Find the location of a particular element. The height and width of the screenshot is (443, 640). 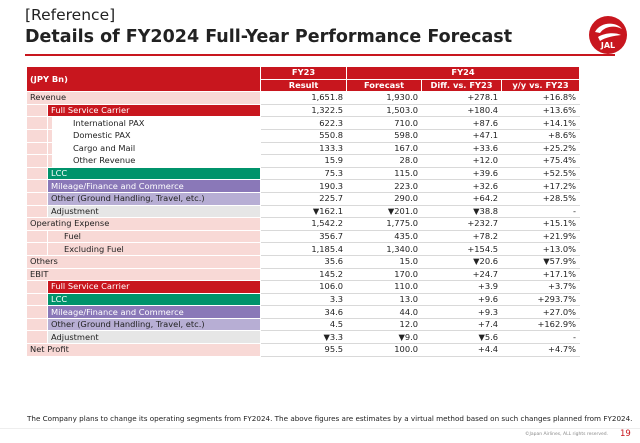

table-row: Fuel 356.7 435.0 +78.2 +21.9% is located at coordinates (303, 236).